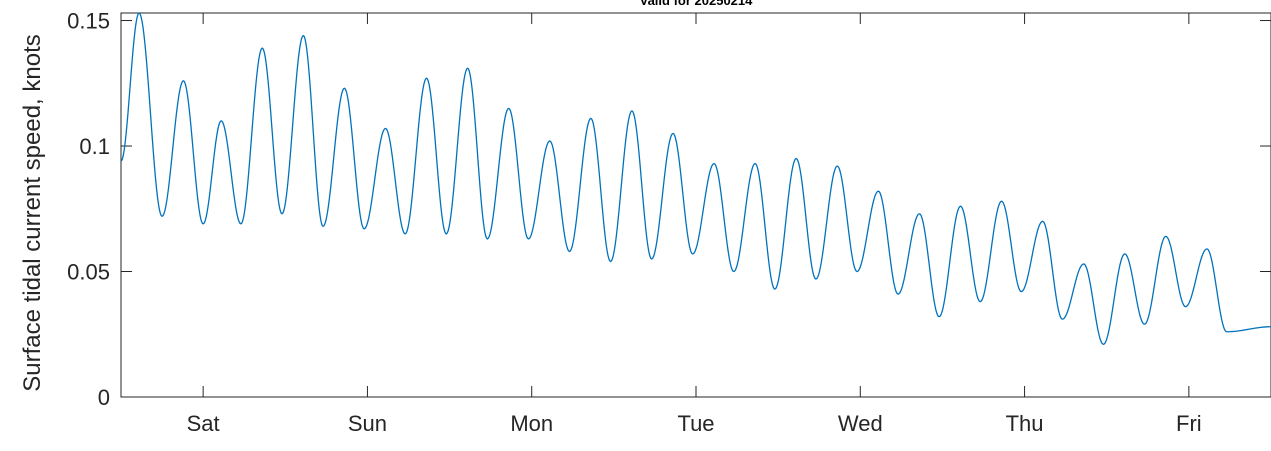 The width and height of the screenshot is (1271, 451). What do you see at coordinates (94, 146) in the screenshot?
I see `y-tick-label: 0.1` at bounding box center [94, 146].